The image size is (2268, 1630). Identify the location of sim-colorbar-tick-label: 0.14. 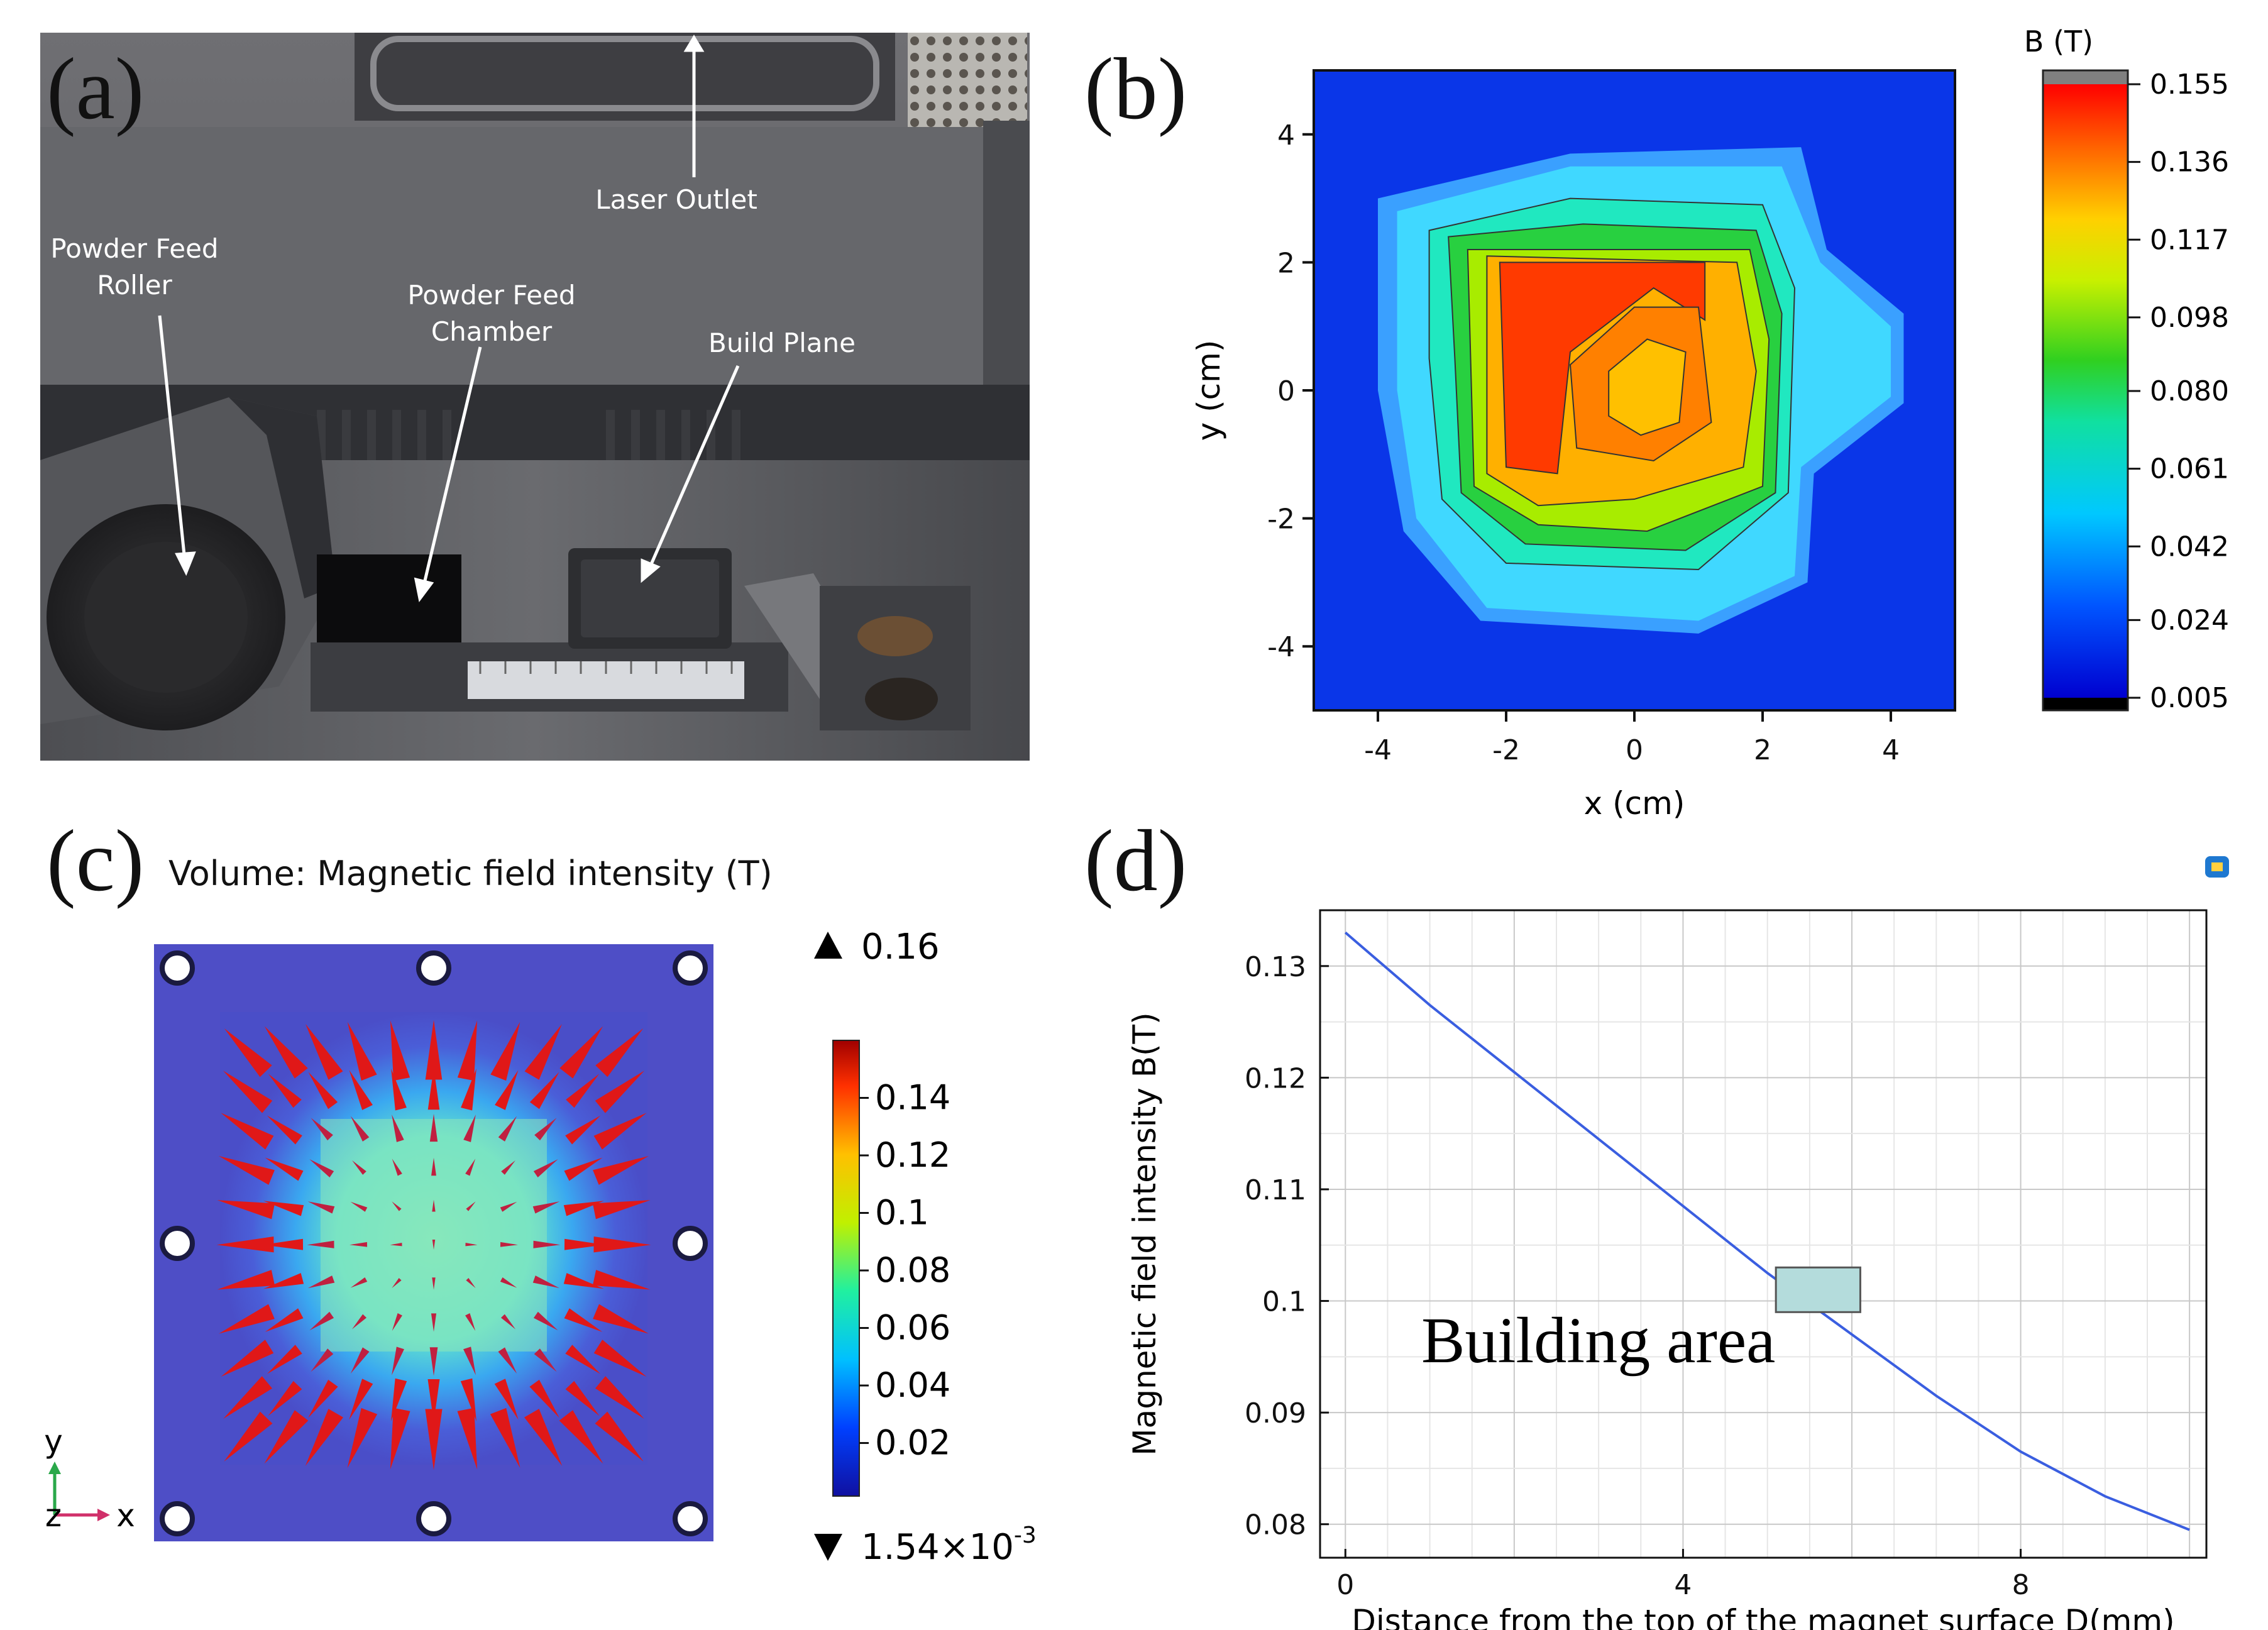
(913, 1098).